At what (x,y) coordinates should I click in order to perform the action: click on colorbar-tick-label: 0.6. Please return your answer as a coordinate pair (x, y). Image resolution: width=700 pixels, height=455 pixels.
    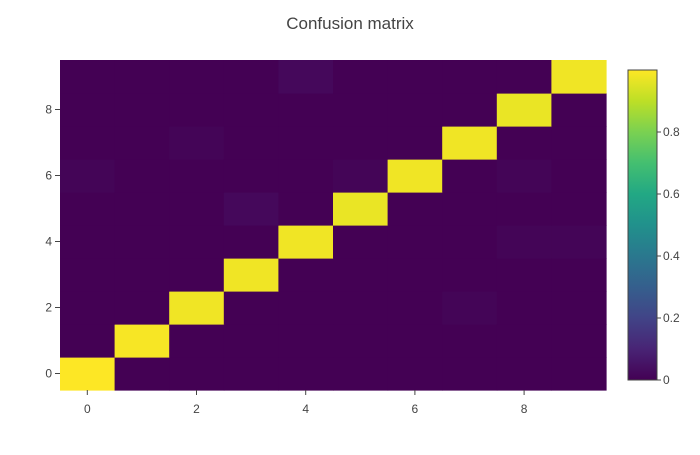
    Looking at the image, I should click on (671, 194).